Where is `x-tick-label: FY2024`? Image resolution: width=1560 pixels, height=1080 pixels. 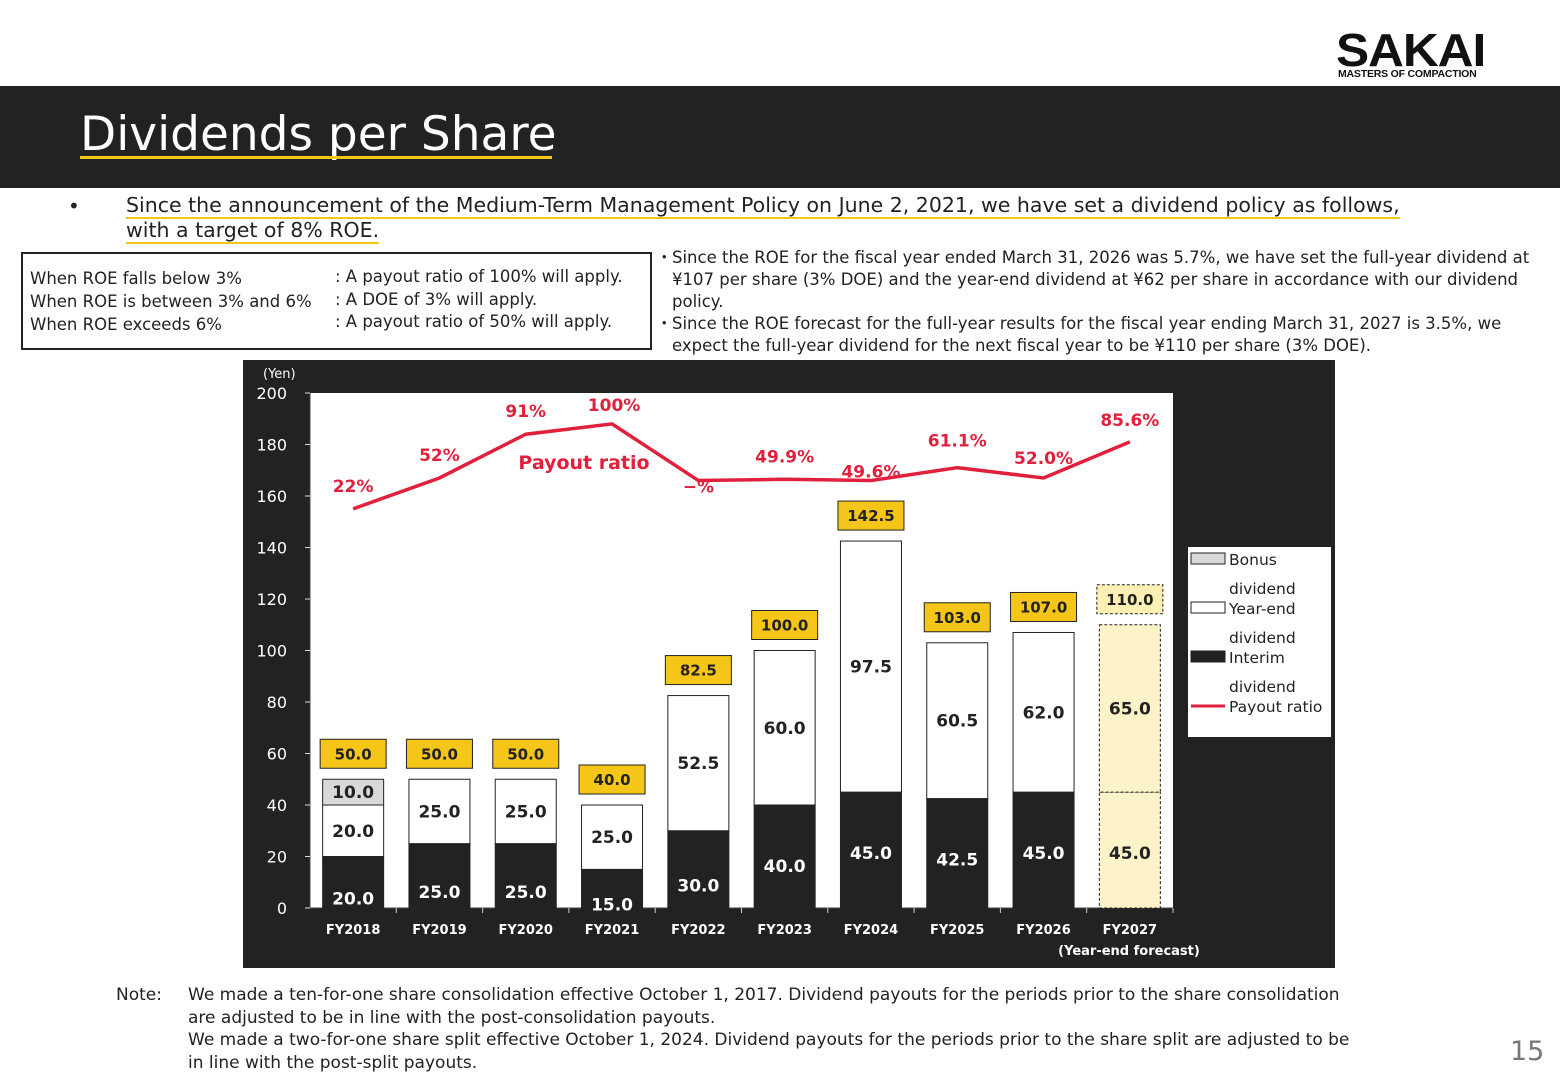
x-tick-label: FY2024 is located at coordinates (871, 930).